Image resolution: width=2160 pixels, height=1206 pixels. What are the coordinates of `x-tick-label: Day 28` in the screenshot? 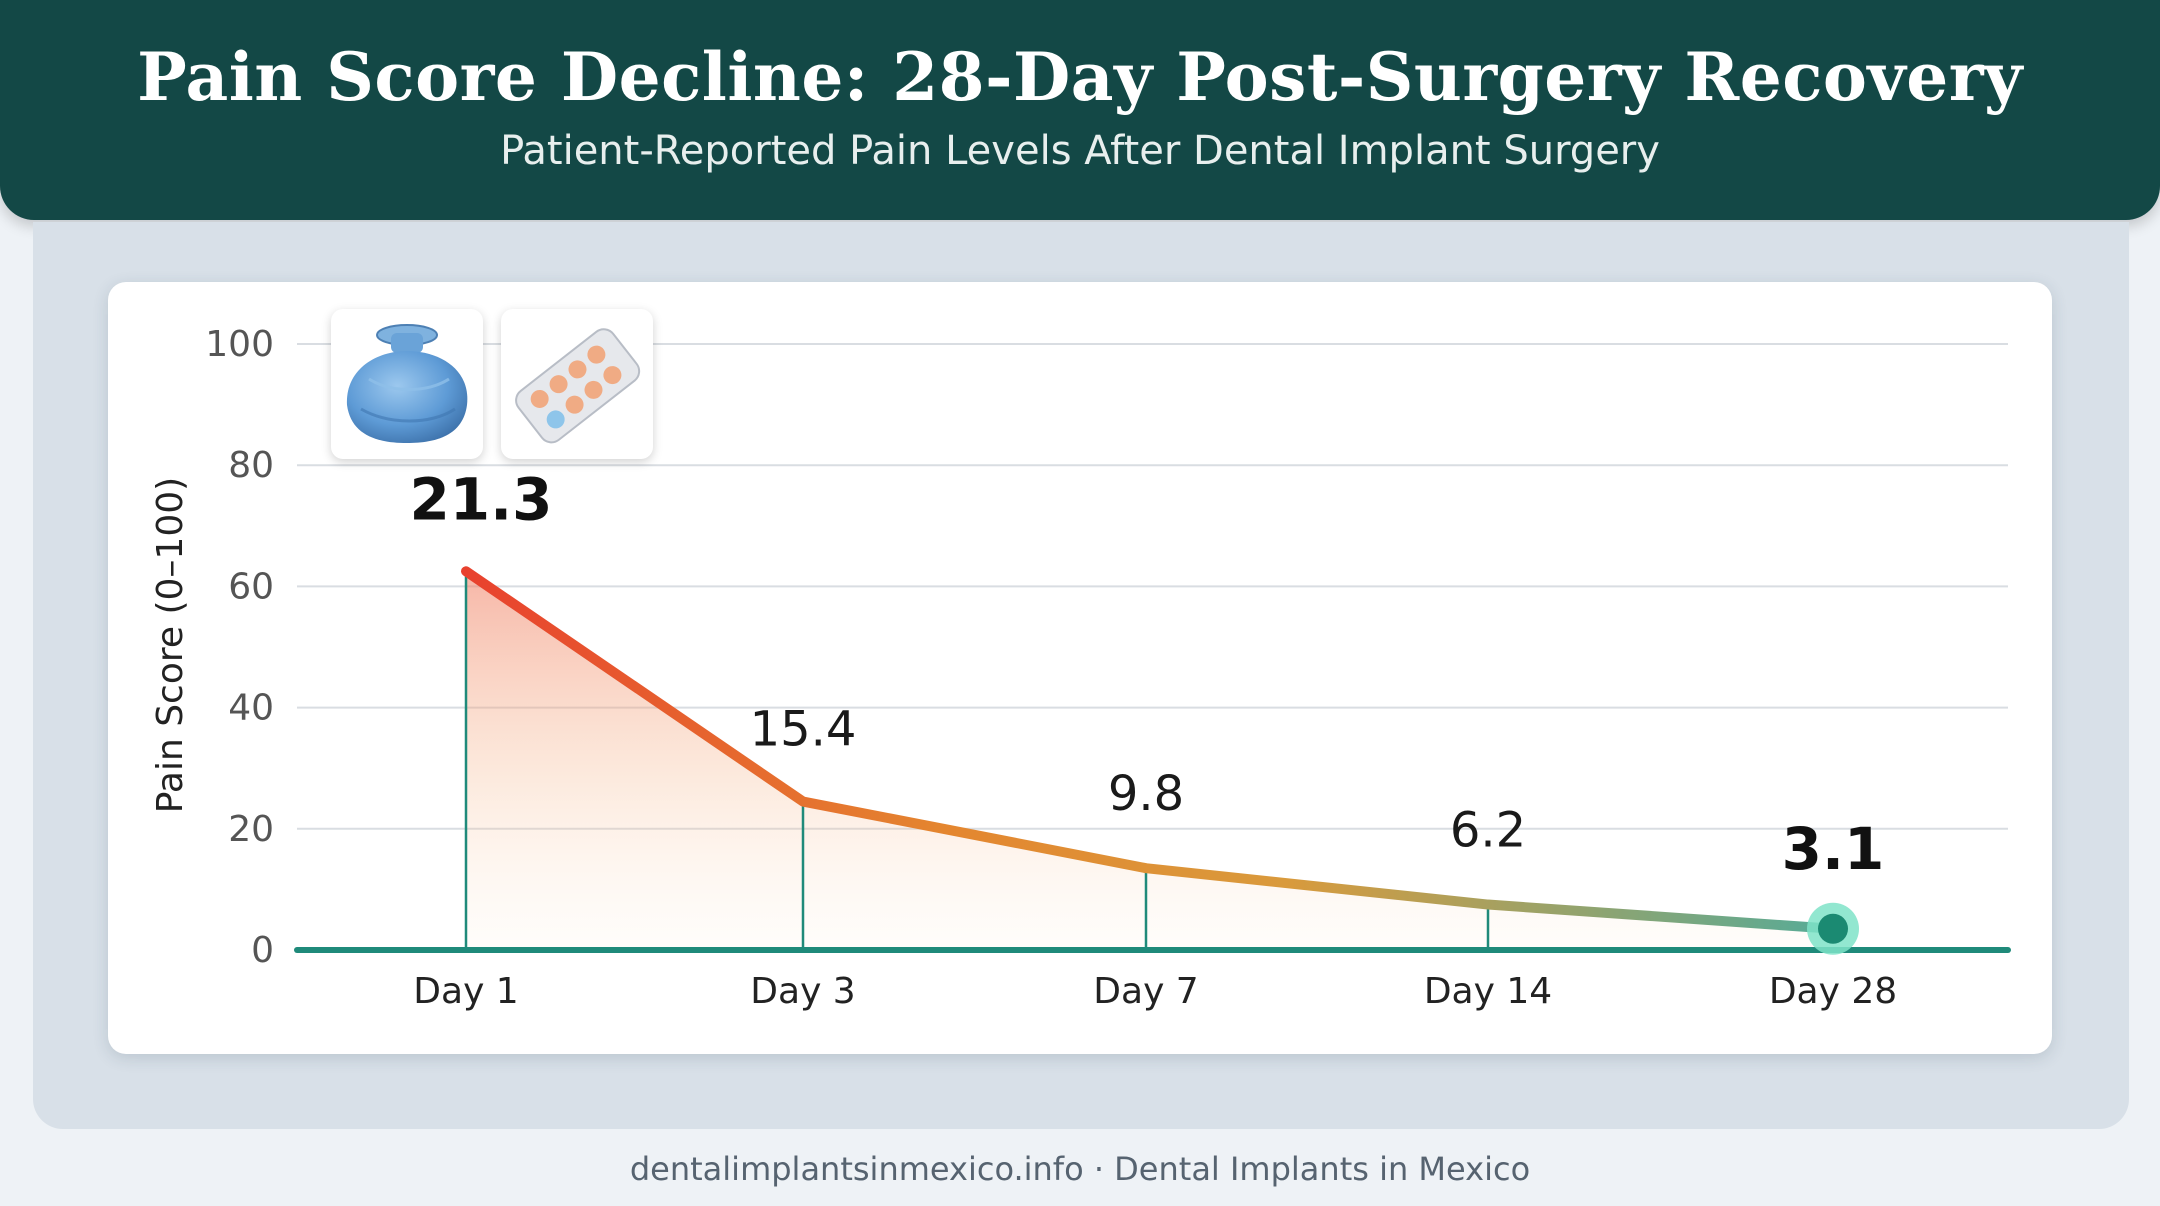 It's located at (1833, 991).